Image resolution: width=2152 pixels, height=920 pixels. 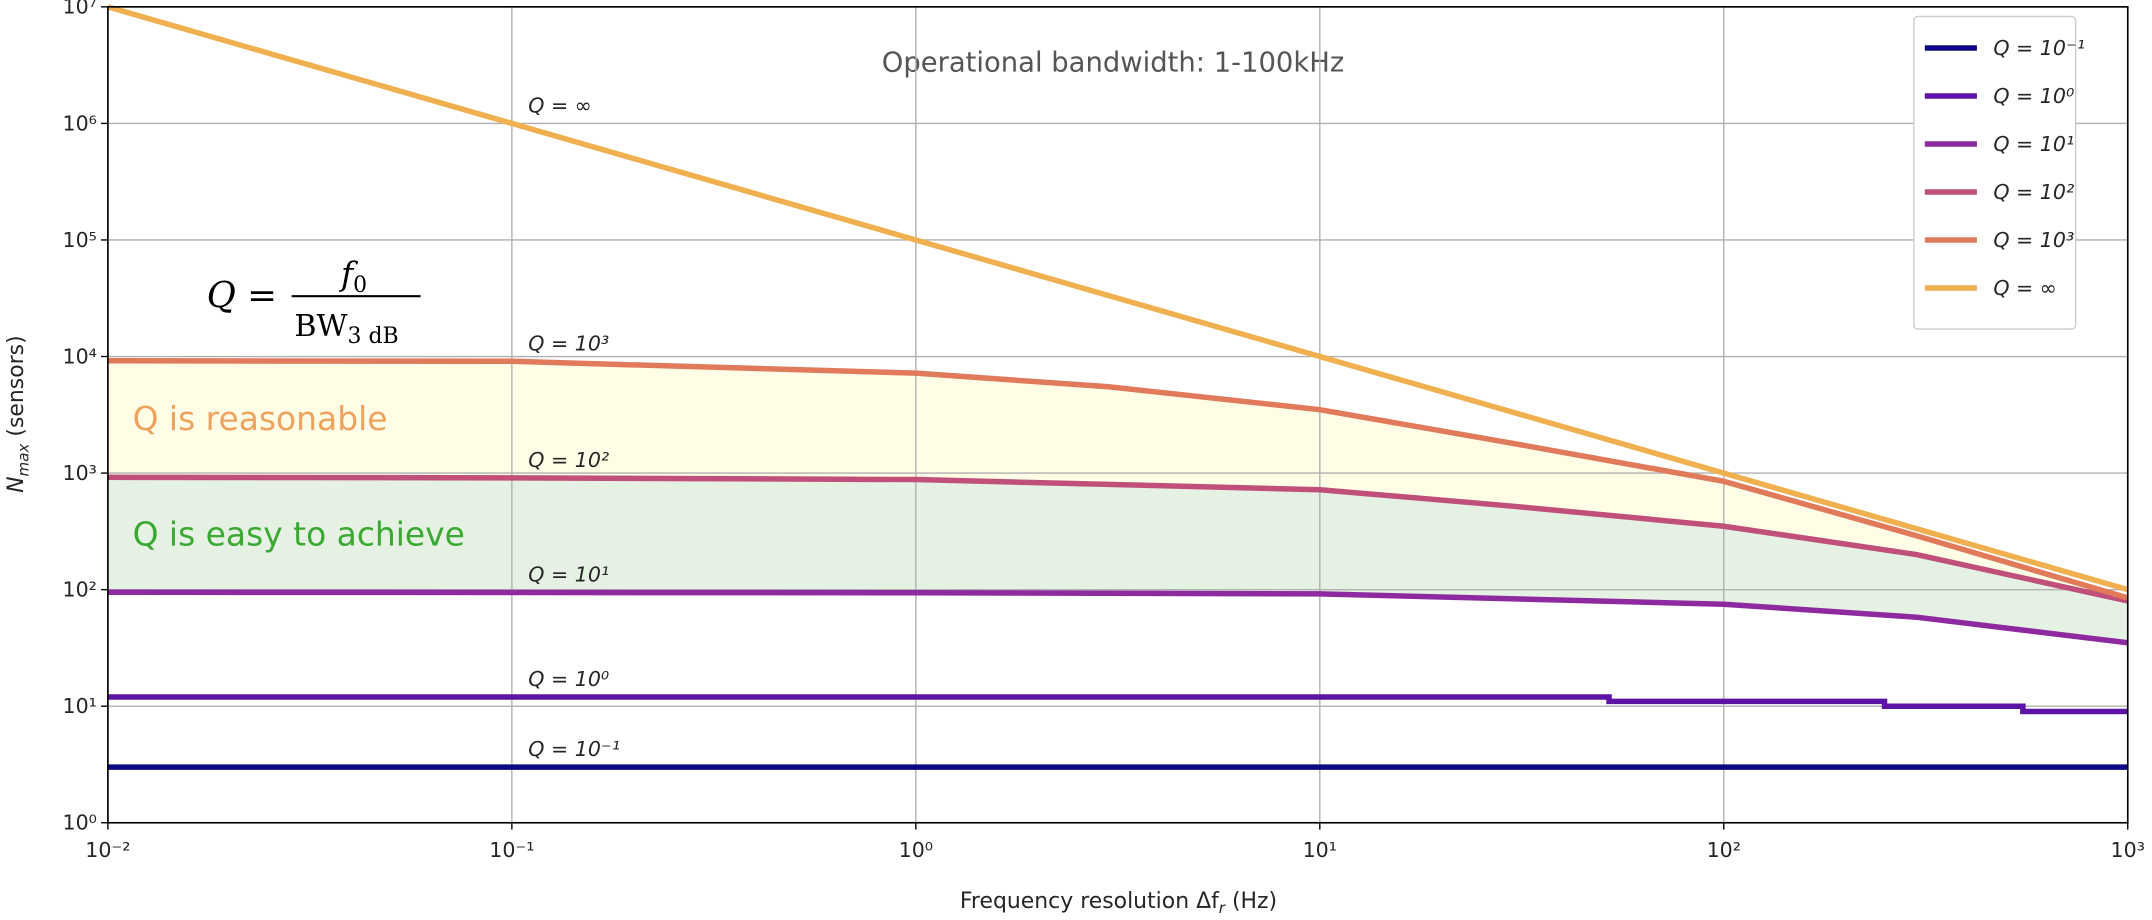 I want to click on legend-label: Q = 10⁰, so click(x=2033, y=96).